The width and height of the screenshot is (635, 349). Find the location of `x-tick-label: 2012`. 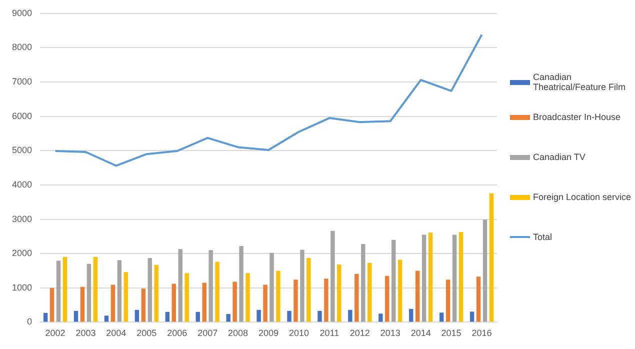

x-tick-label: 2012 is located at coordinates (360, 333).